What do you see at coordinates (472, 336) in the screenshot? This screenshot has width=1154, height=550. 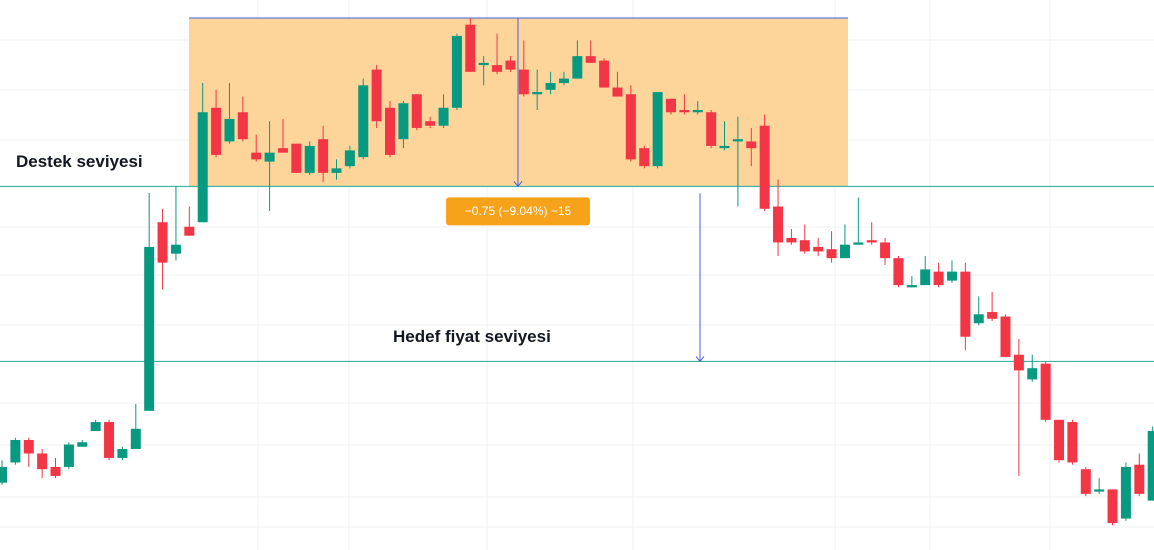 I see `level-label: Hedef fiyat seviyesi` at bounding box center [472, 336].